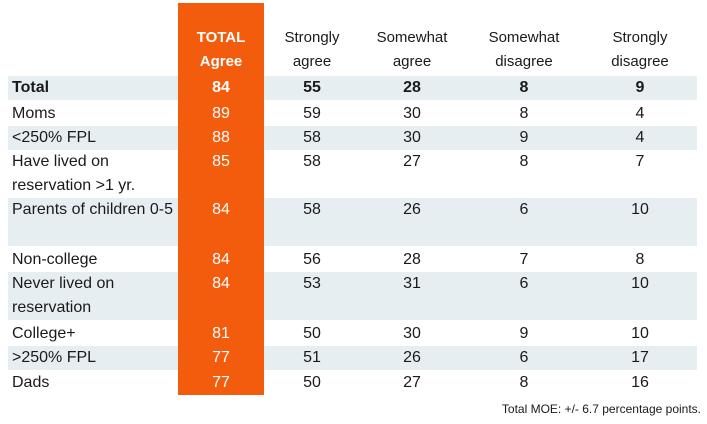 The width and height of the screenshot is (707, 424). I want to click on cell-swa: 31, so click(412, 283).